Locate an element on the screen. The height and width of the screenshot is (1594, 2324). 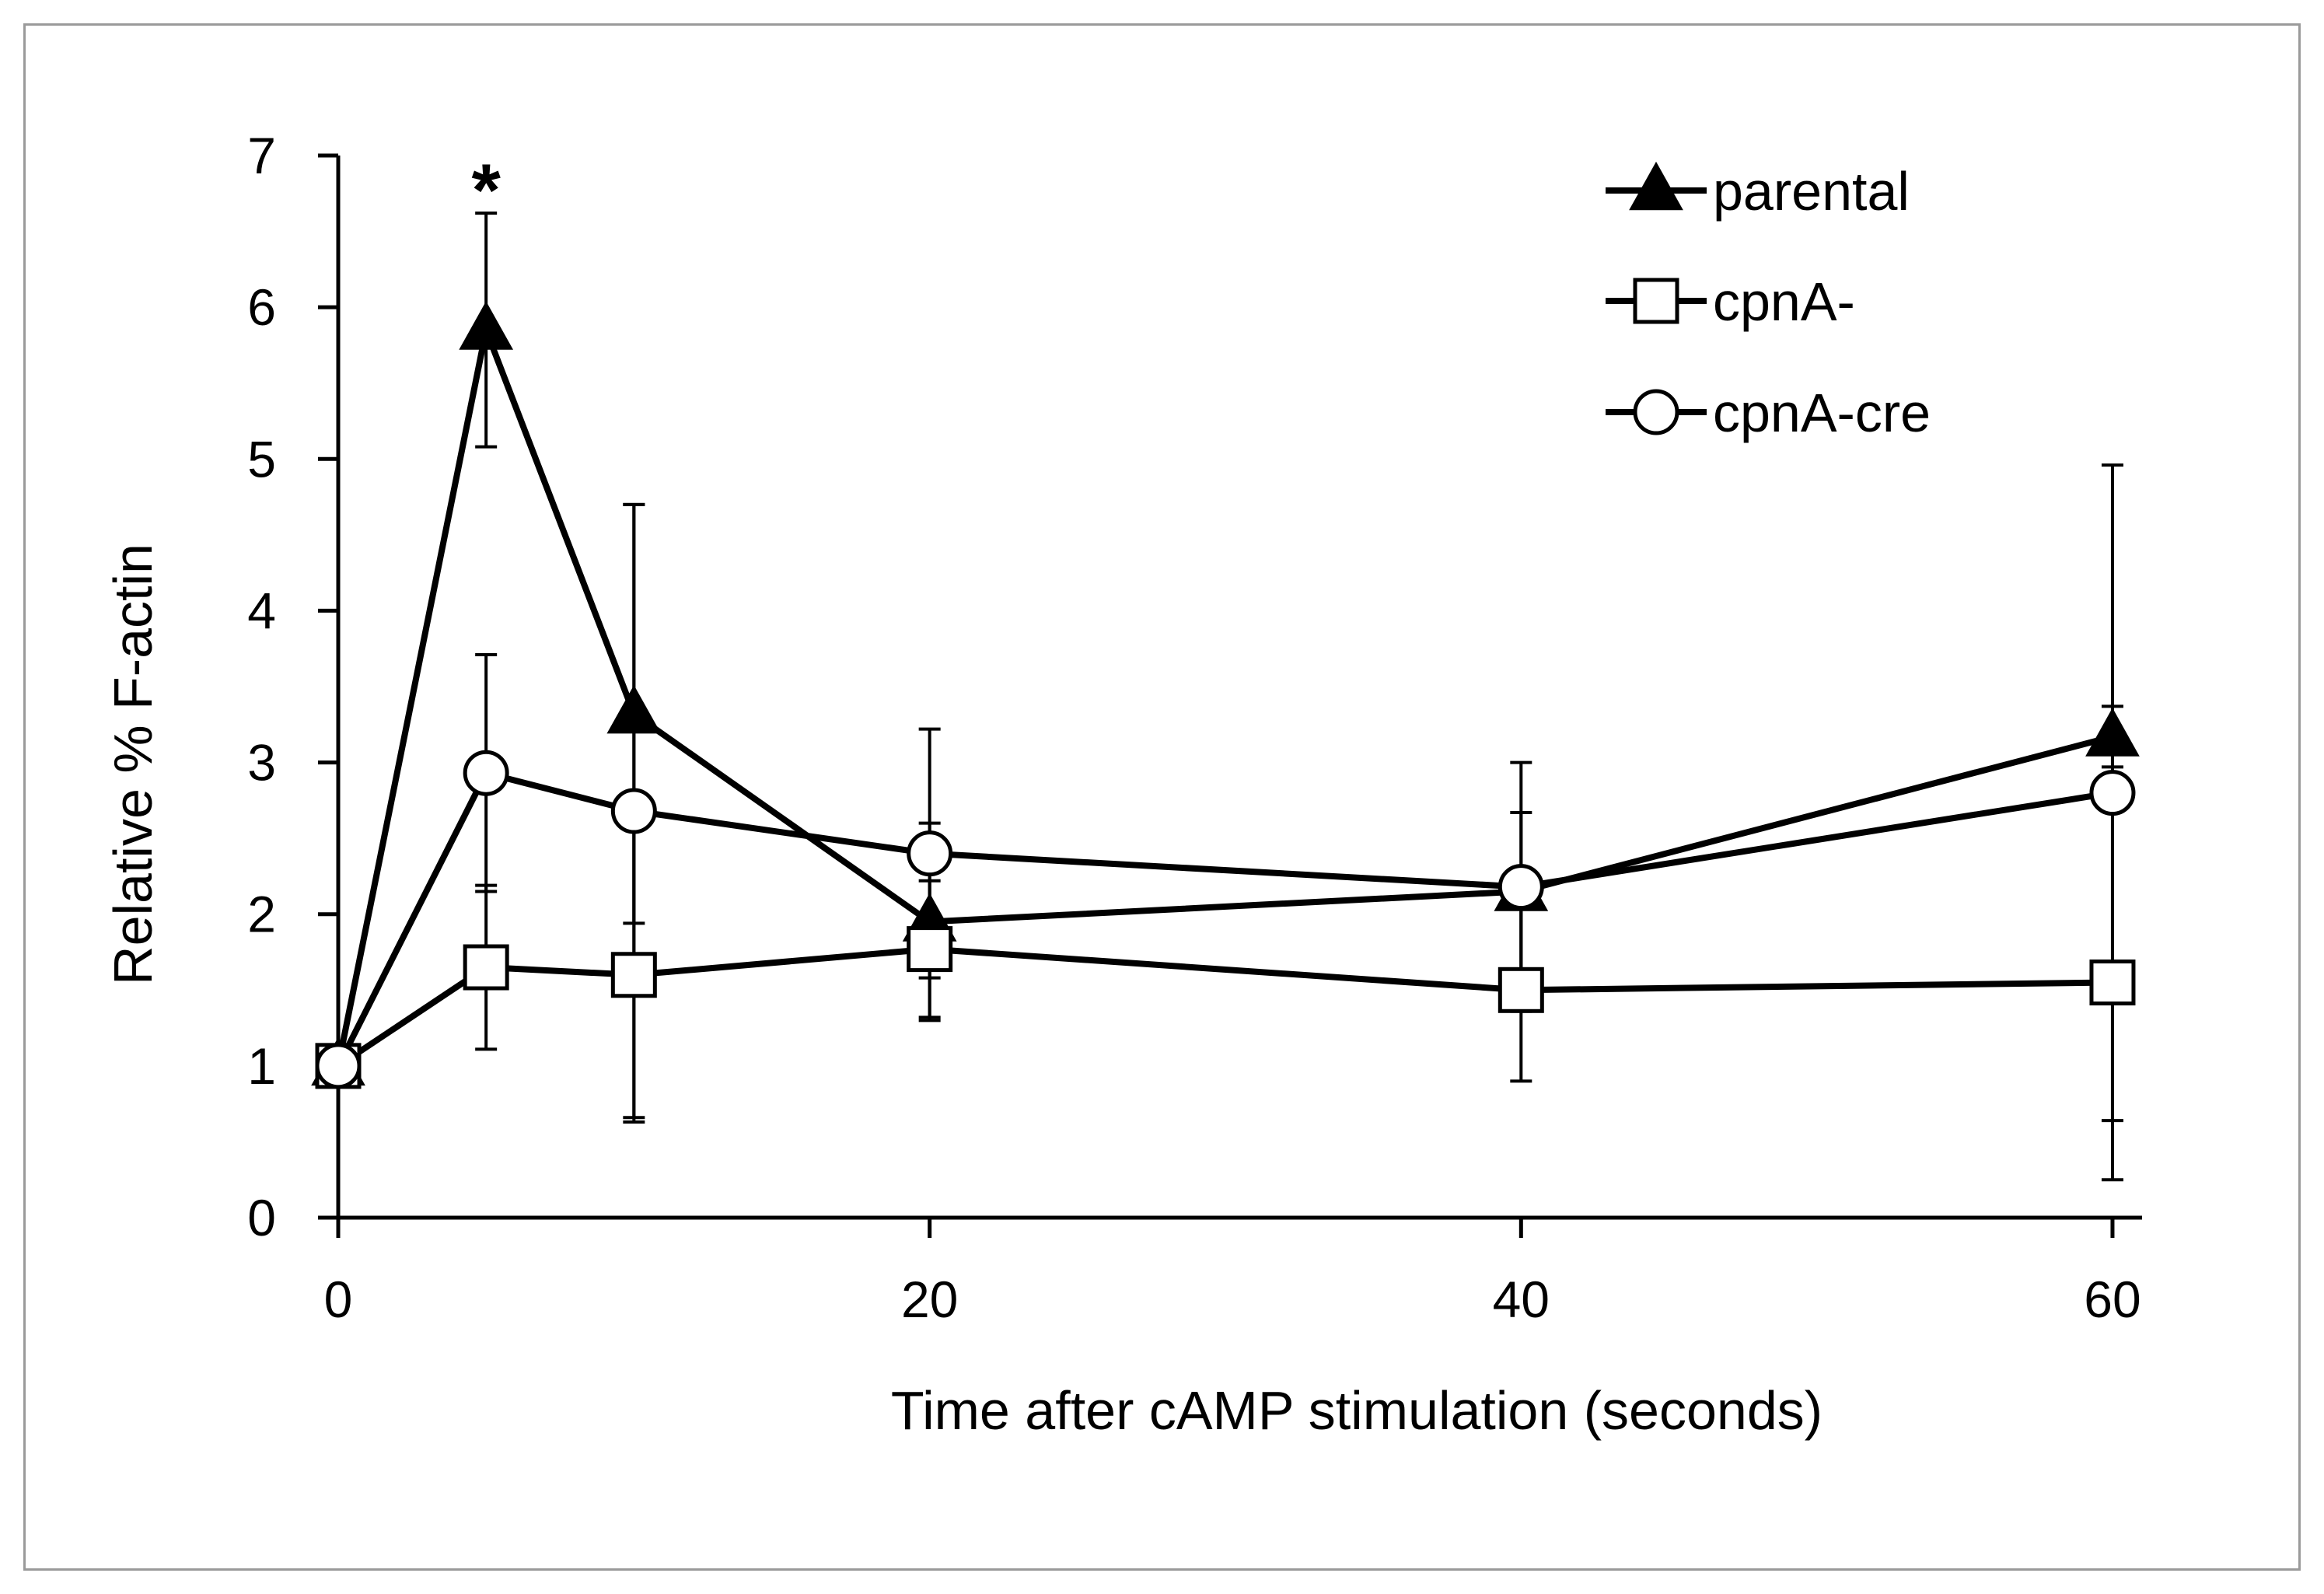
y-tick-label: 5 is located at coordinates (261, 459).